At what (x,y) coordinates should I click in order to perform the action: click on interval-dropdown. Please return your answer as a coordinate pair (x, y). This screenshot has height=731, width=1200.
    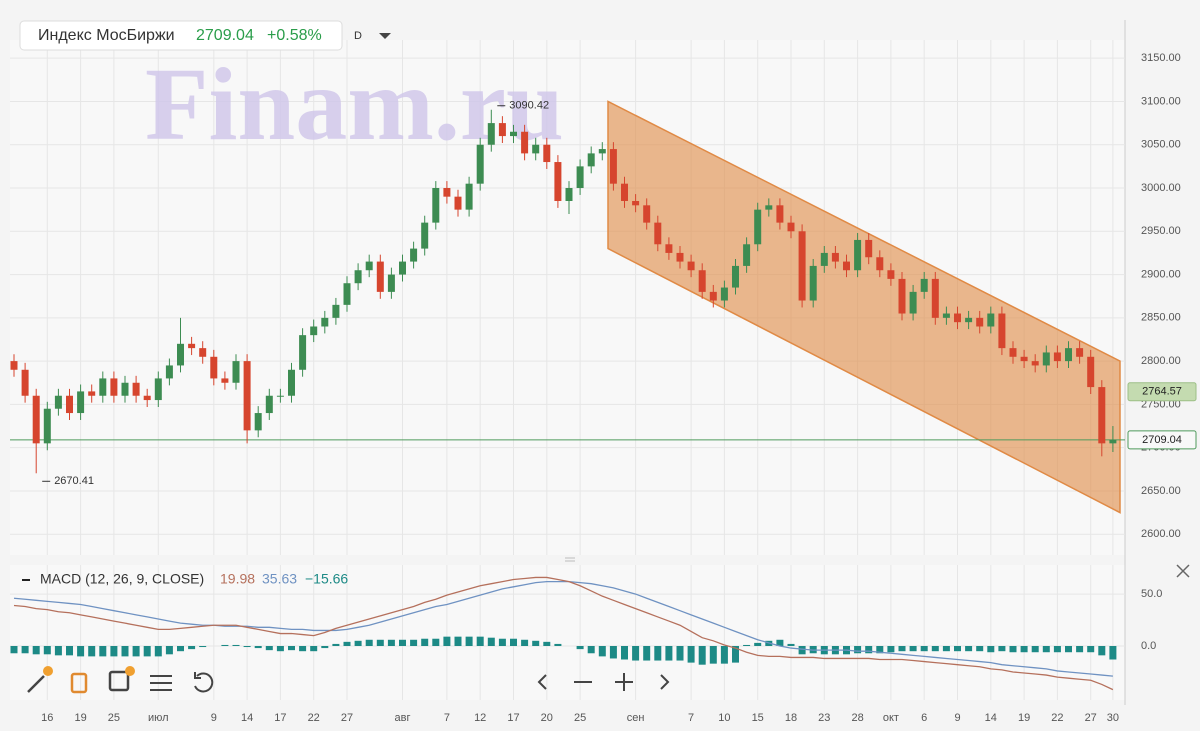
    Looking at the image, I should click on (385, 36).